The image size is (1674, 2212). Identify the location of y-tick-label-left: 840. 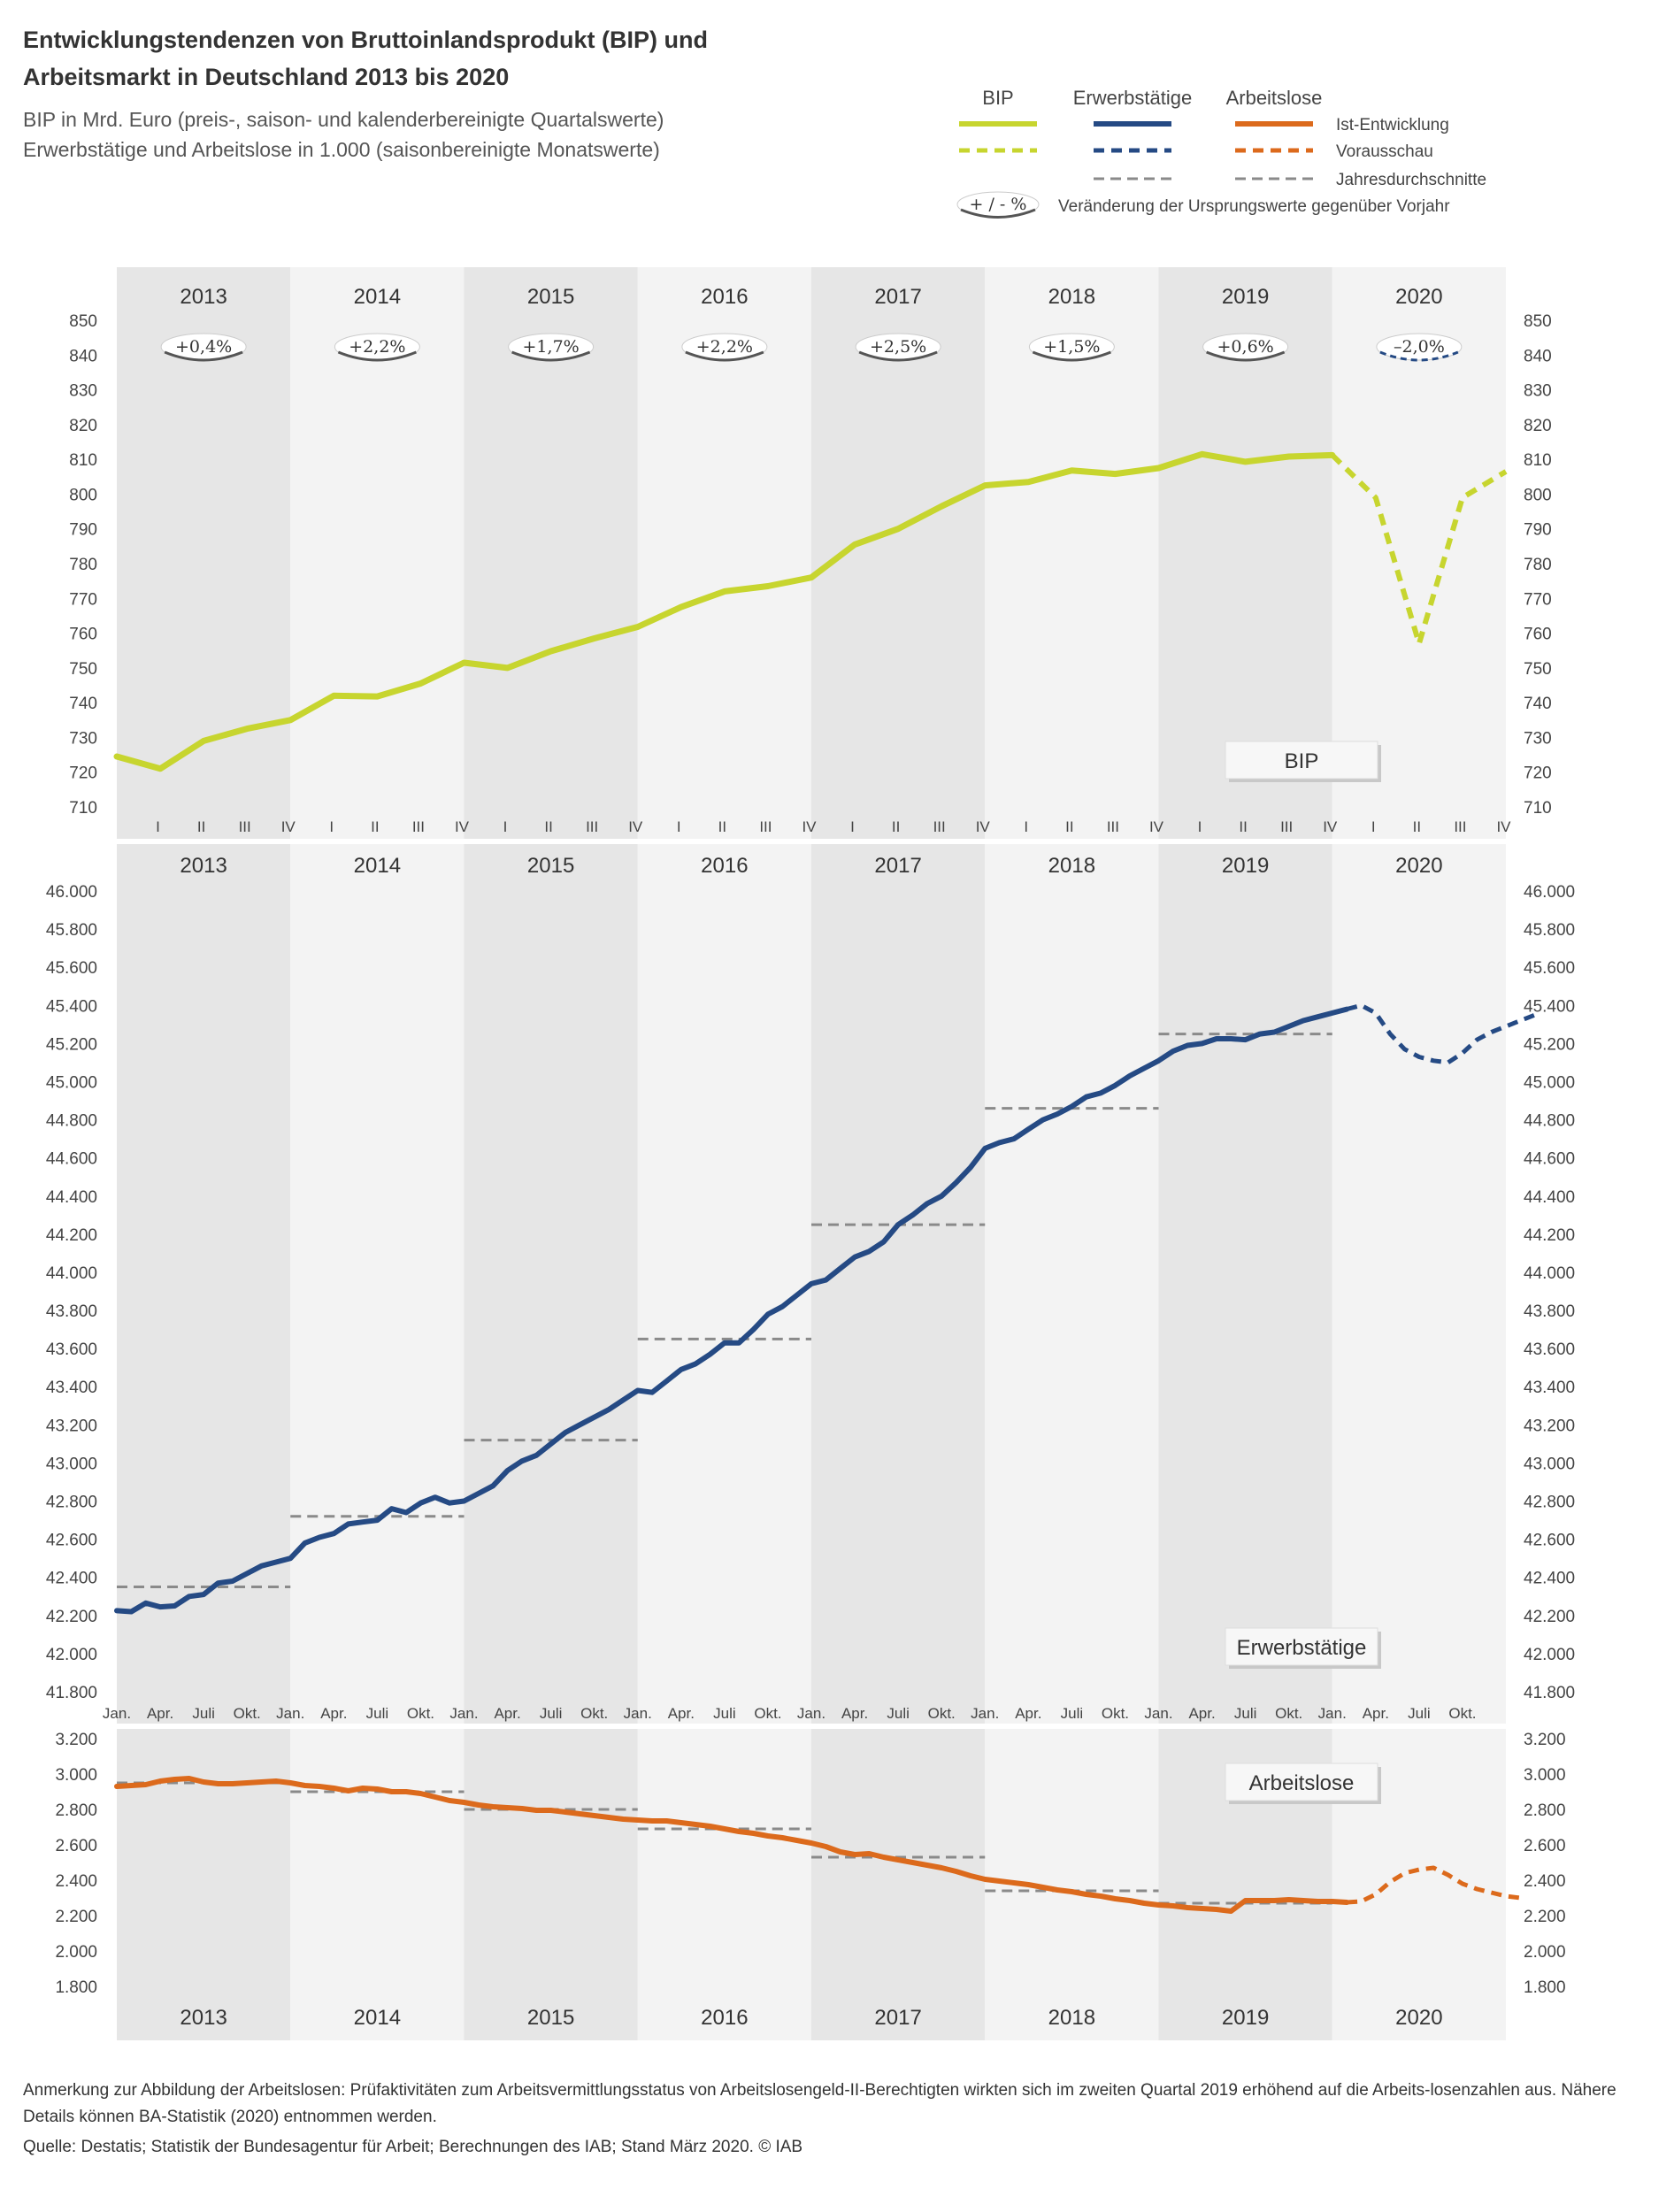
(83, 356).